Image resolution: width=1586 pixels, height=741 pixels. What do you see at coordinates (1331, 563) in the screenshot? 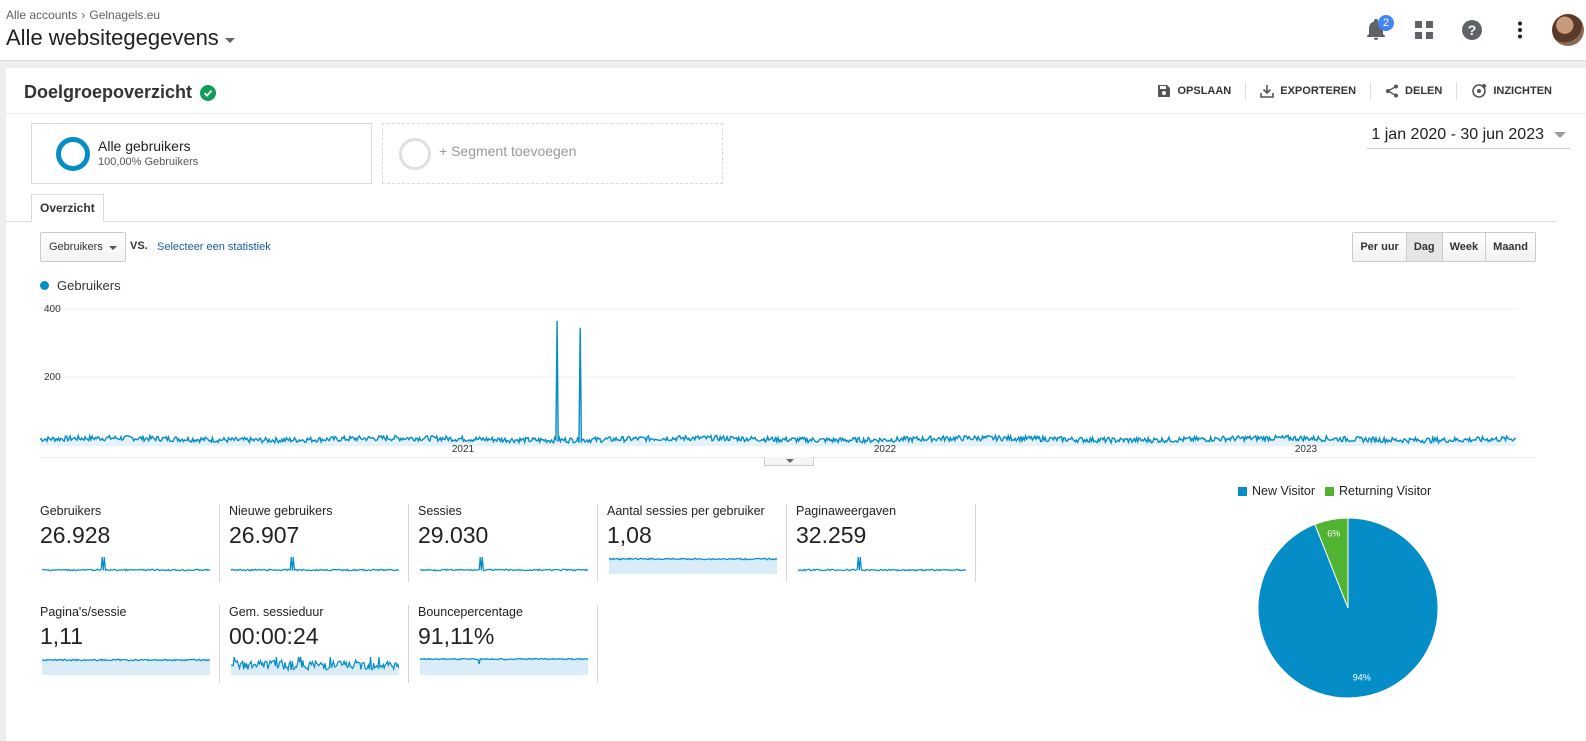
I see `pie-slice-returning-visitor` at bounding box center [1331, 563].